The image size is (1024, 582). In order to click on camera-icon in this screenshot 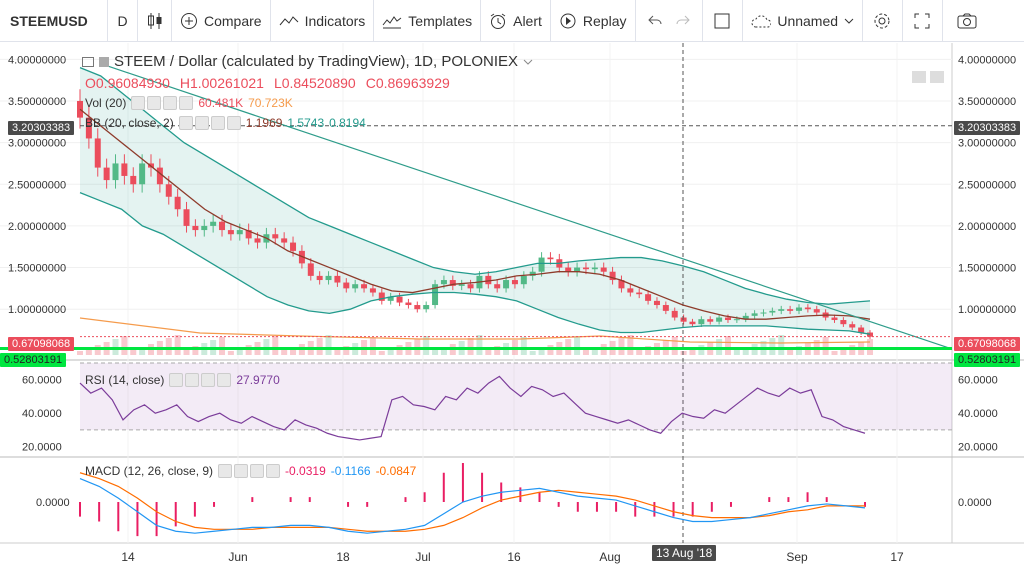, I will do `click(966, 20)`.